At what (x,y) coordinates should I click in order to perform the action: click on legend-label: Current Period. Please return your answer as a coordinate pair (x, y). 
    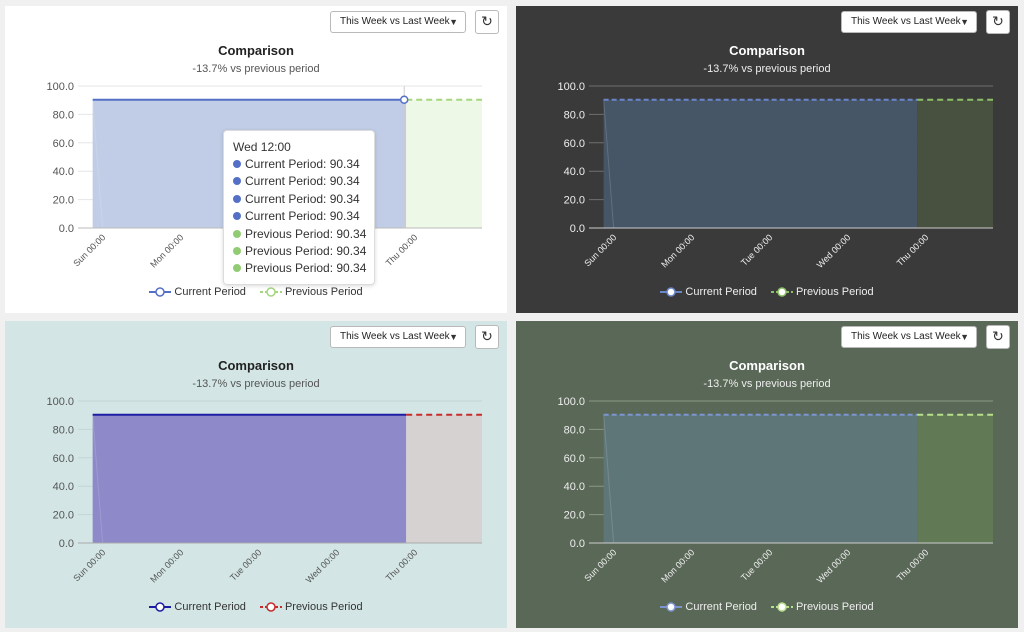
    Looking at the image, I should click on (210, 607).